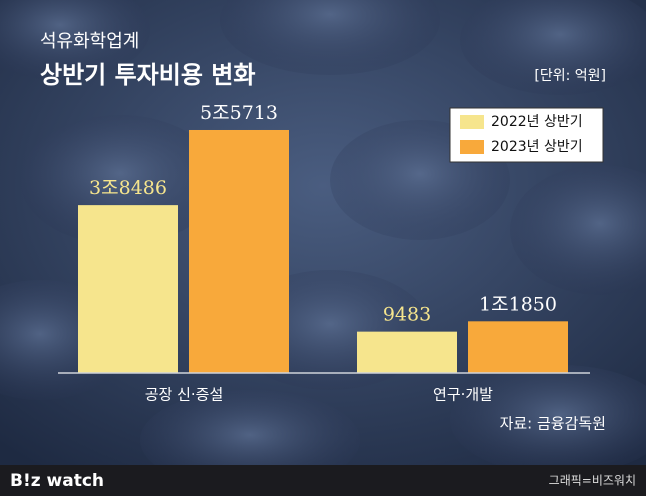 The image size is (646, 496). I want to click on legend-label: 2023년 상반기, so click(537, 147).